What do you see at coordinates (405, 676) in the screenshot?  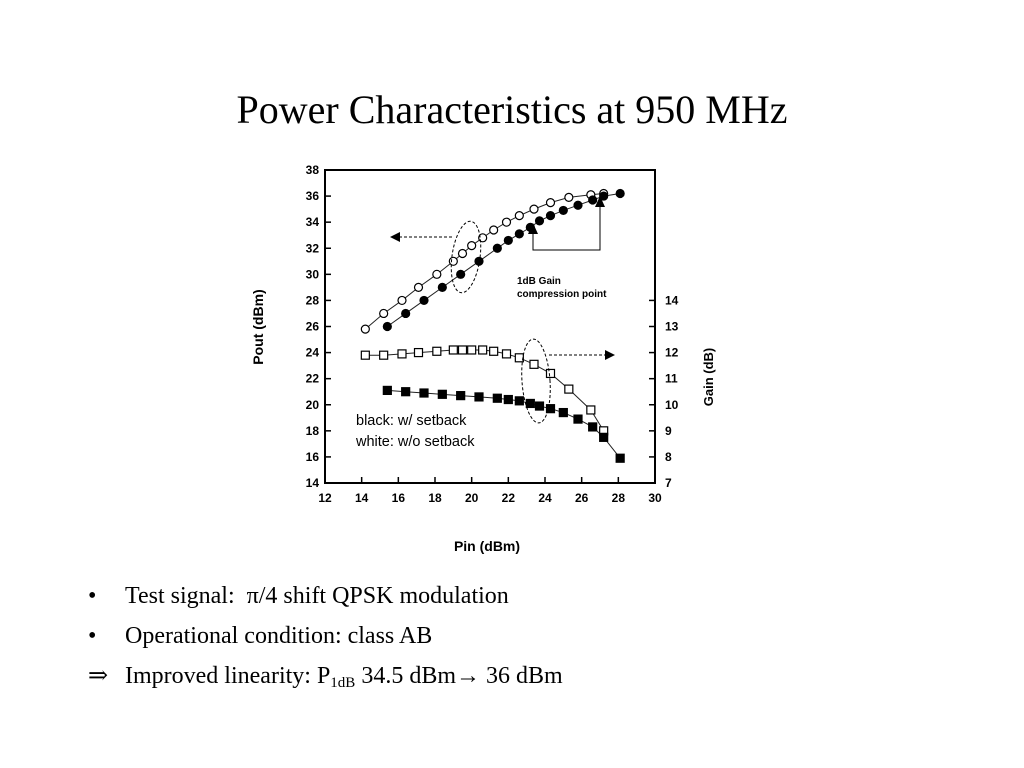 I see `bullet-middle: 34.5 dBm` at bounding box center [405, 676].